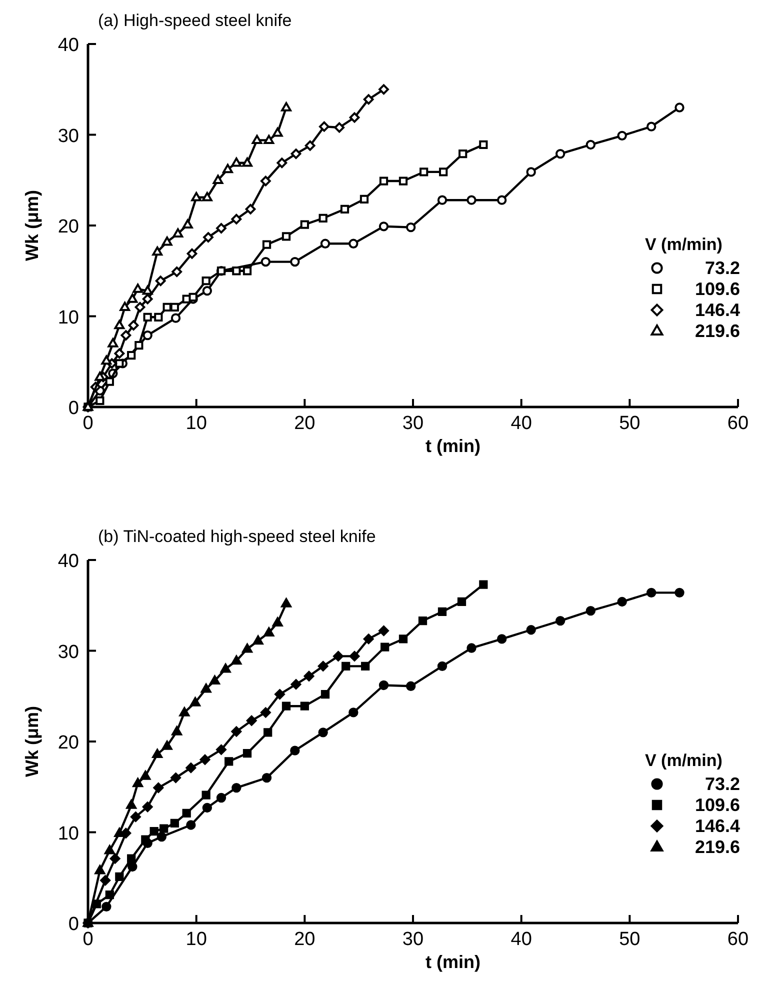 This screenshot has height=986, width=759. What do you see at coordinates (195, 20) in the screenshot?
I see `chart-title: (a) High-speed steel knife` at bounding box center [195, 20].